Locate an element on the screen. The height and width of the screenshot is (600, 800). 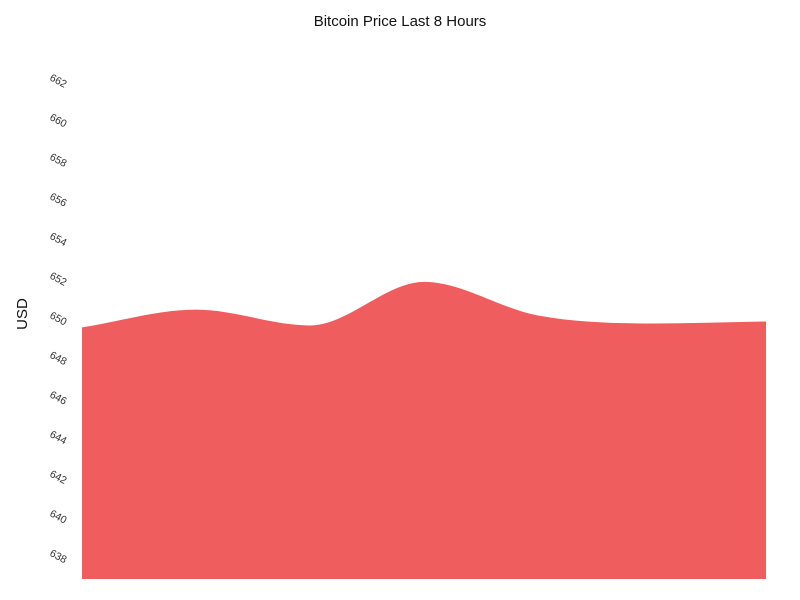
y-tick-label: 654 is located at coordinates (58, 239).